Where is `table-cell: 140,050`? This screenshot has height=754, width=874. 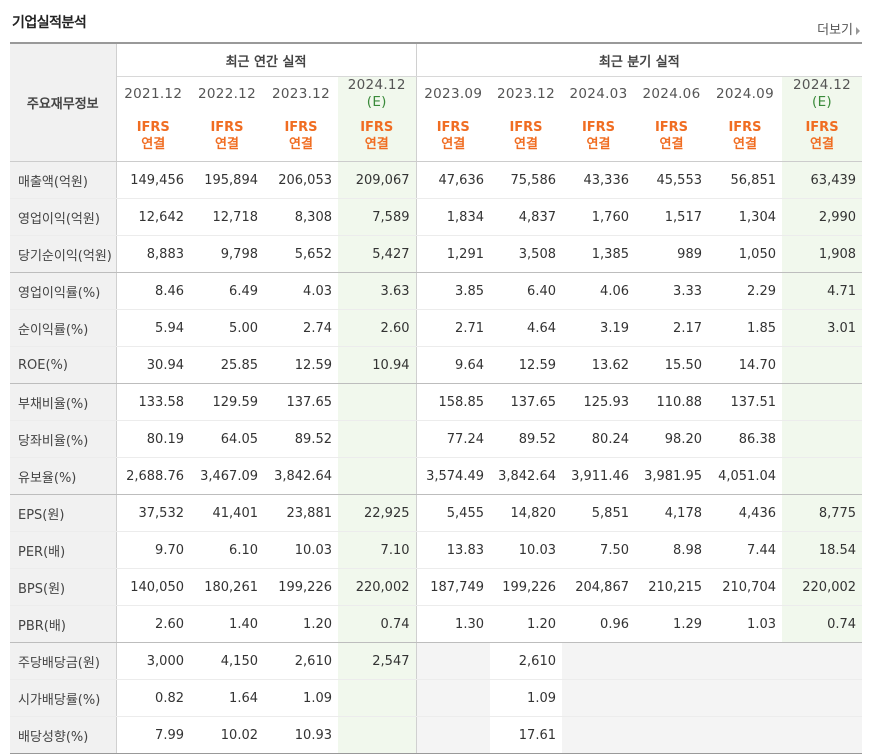 table-cell: 140,050 is located at coordinates (153, 587).